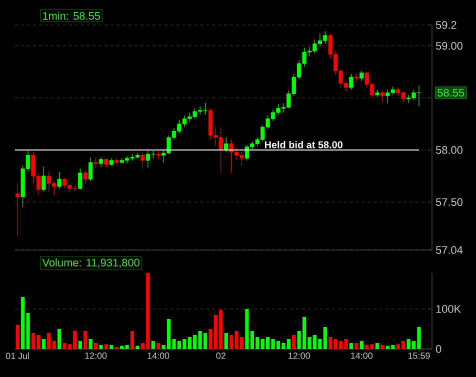  Describe the element at coordinates (303, 144) in the screenshot. I see `ref-line-label: Held bid at 58.00` at that location.